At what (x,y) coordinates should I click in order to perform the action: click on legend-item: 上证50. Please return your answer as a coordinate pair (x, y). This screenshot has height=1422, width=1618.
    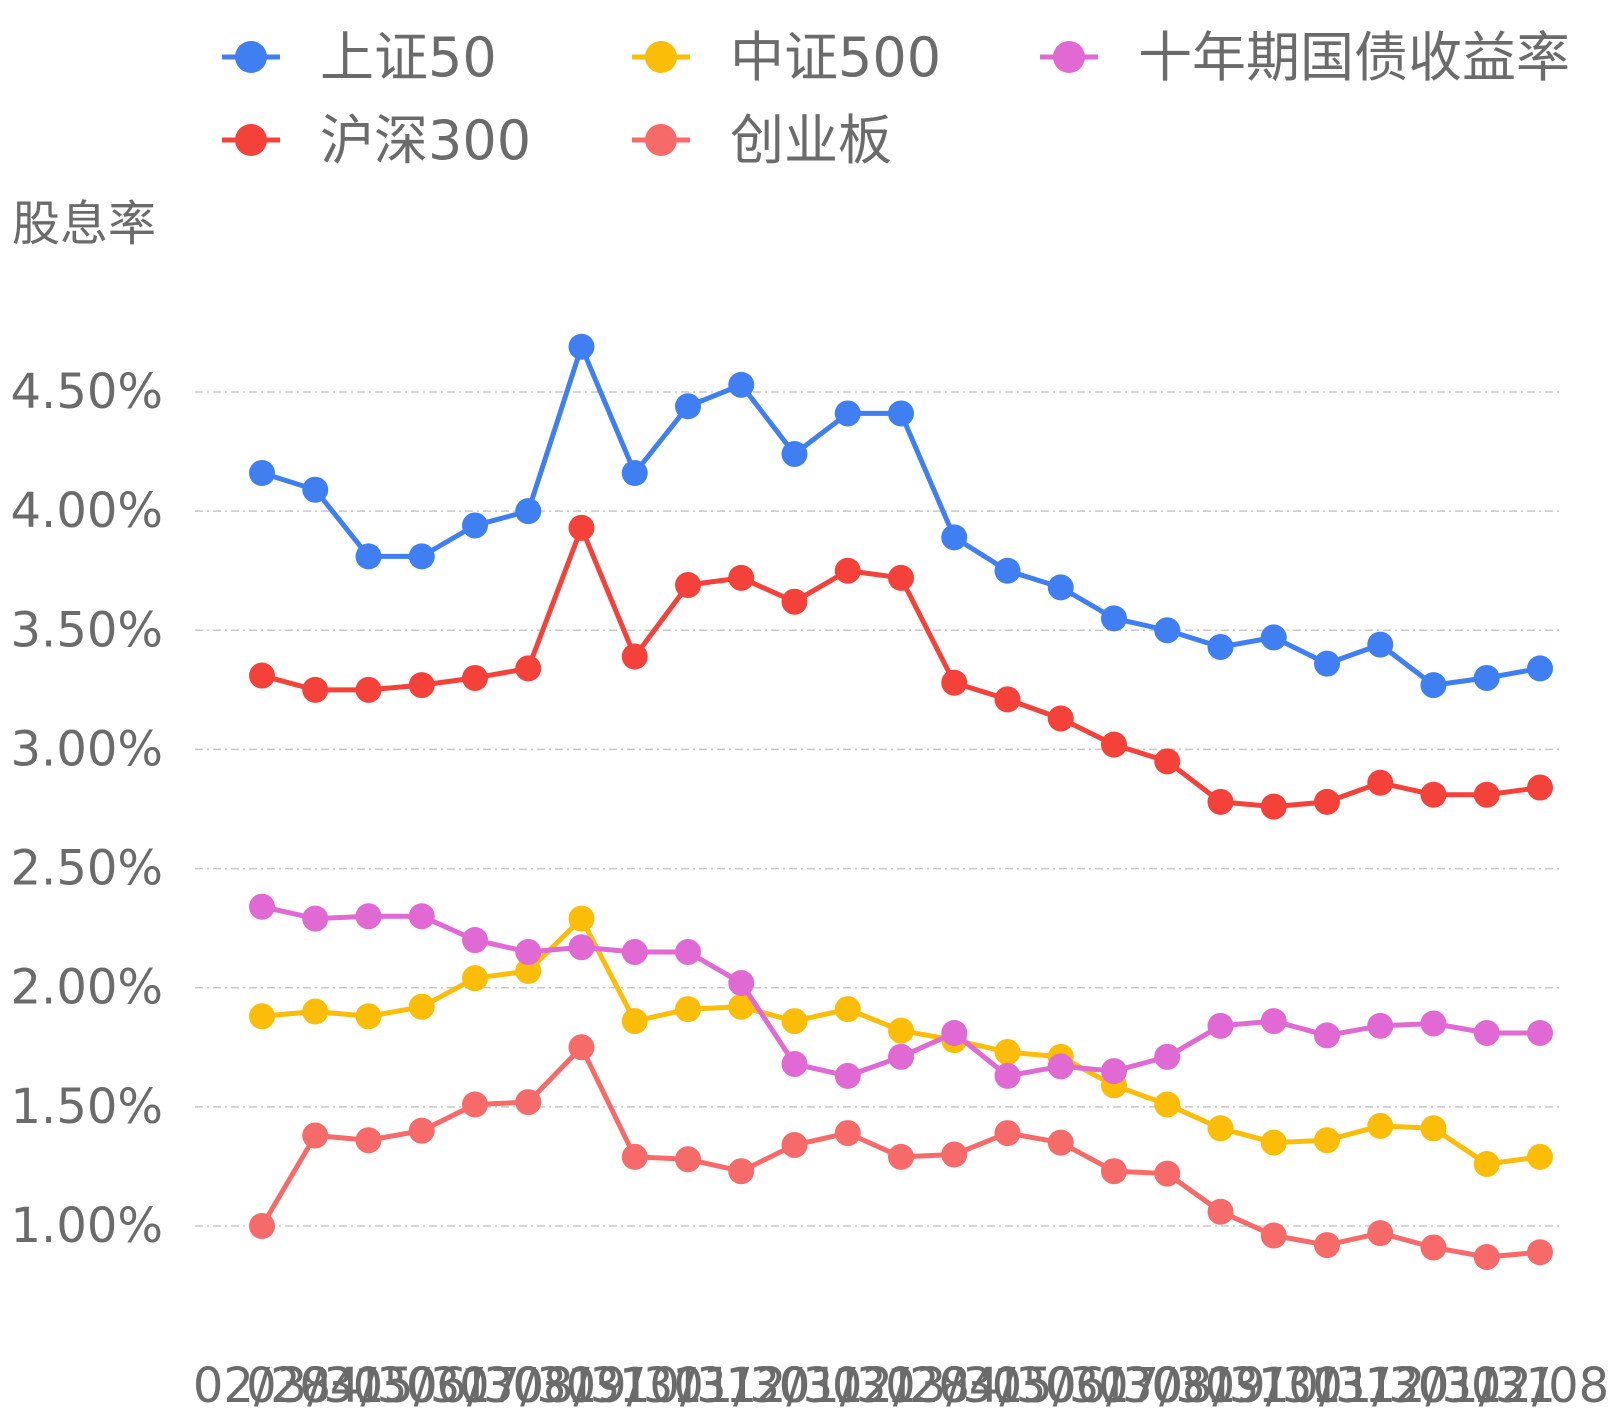
    Looking at the image, I should click on (359, 57).